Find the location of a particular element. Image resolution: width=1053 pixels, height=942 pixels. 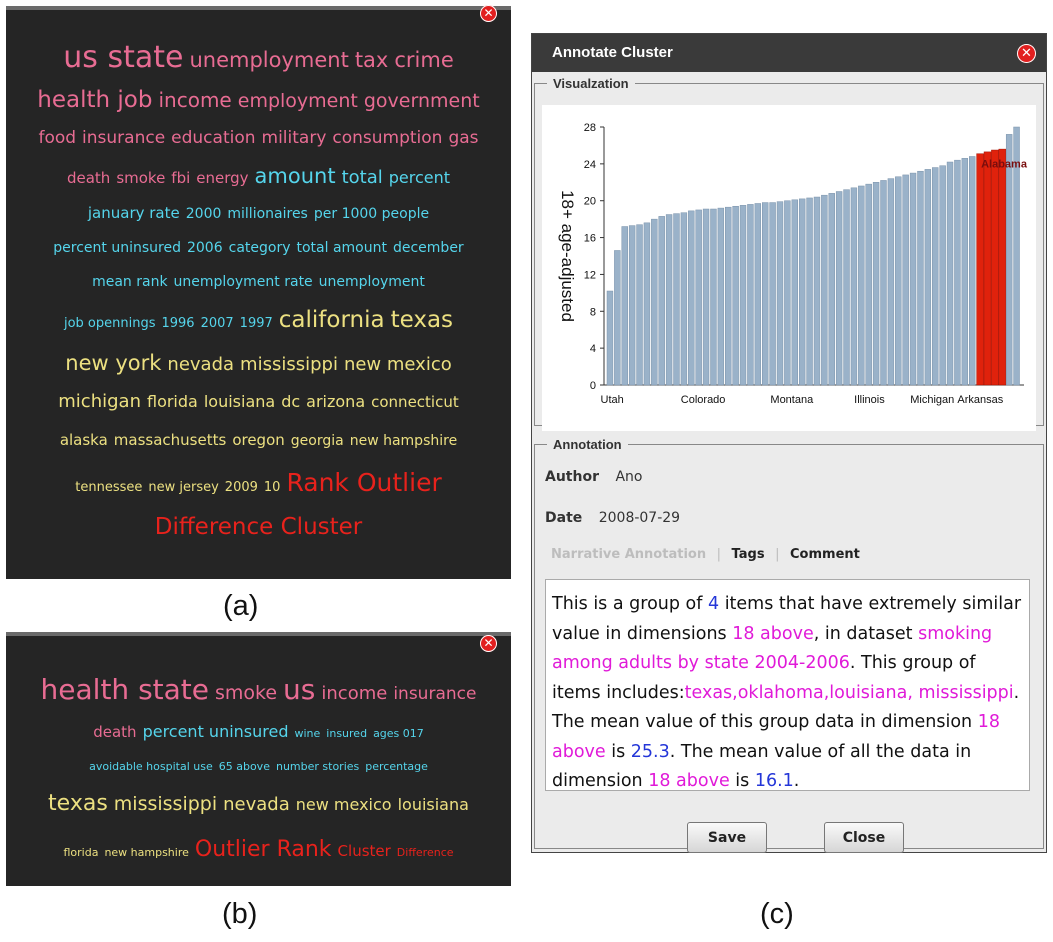

cloud-tag: military is located at coordinates (294, 138).